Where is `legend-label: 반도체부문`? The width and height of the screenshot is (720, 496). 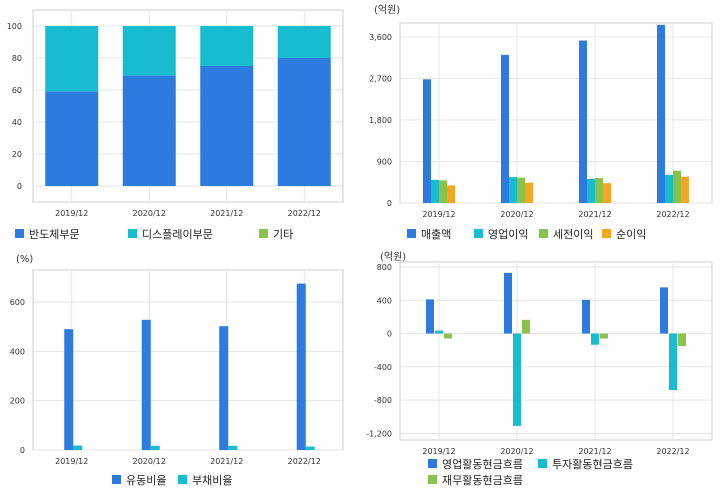
legend-label: 반도체부문 is located at coordinates (54, 234).